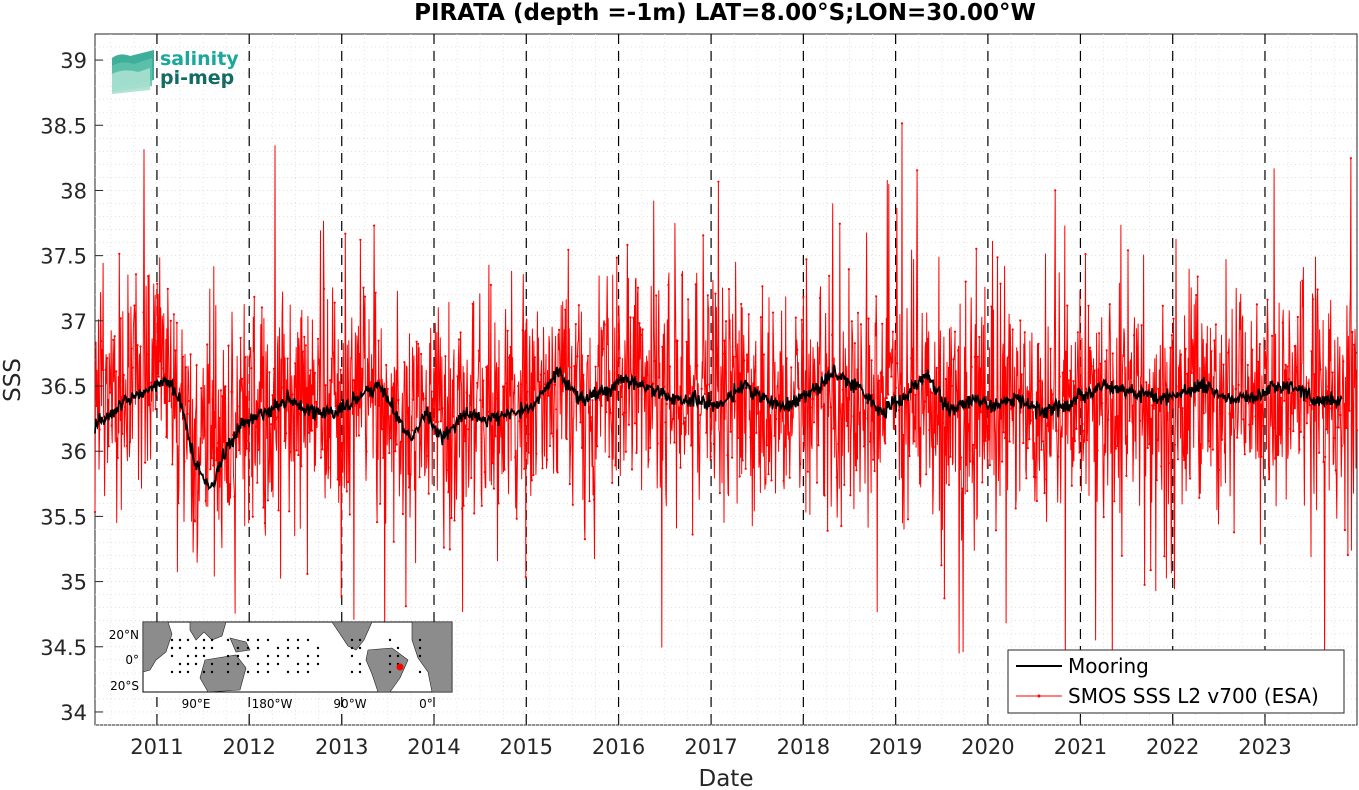 The image size is (1359, 790). Describe the element at coordinates (349, 704) in the screenshot. I see `inset-lon-90w: 90°W` at that location.